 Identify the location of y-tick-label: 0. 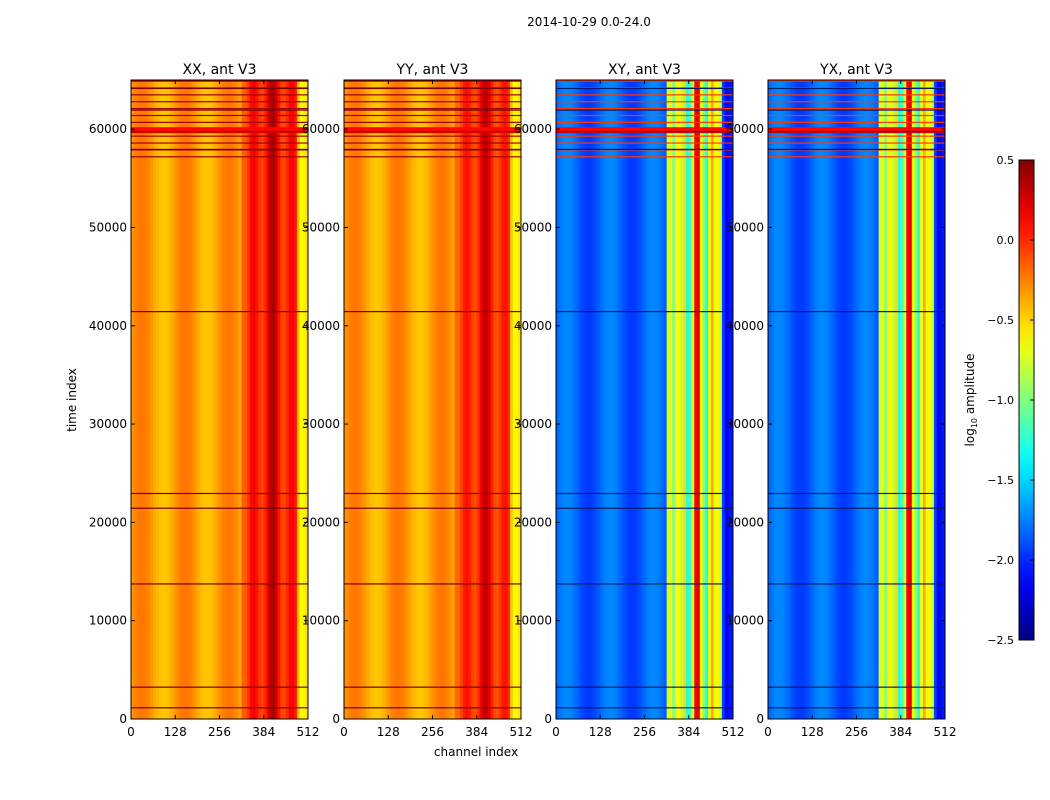
(336, 719).